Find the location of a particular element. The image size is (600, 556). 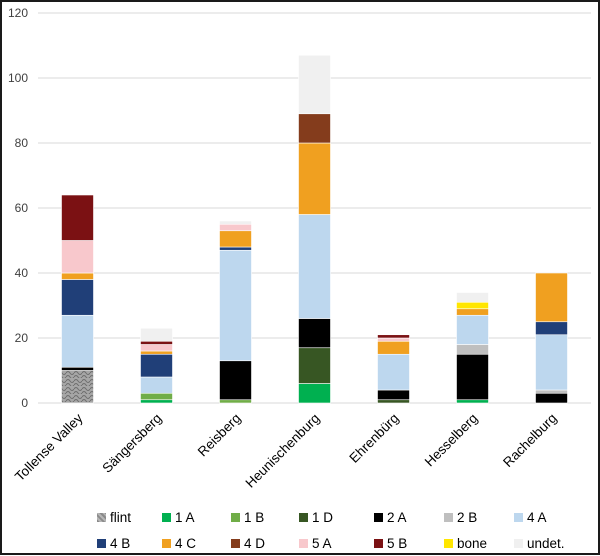

legend-item: 5 B is located at coordinates (390, 543).